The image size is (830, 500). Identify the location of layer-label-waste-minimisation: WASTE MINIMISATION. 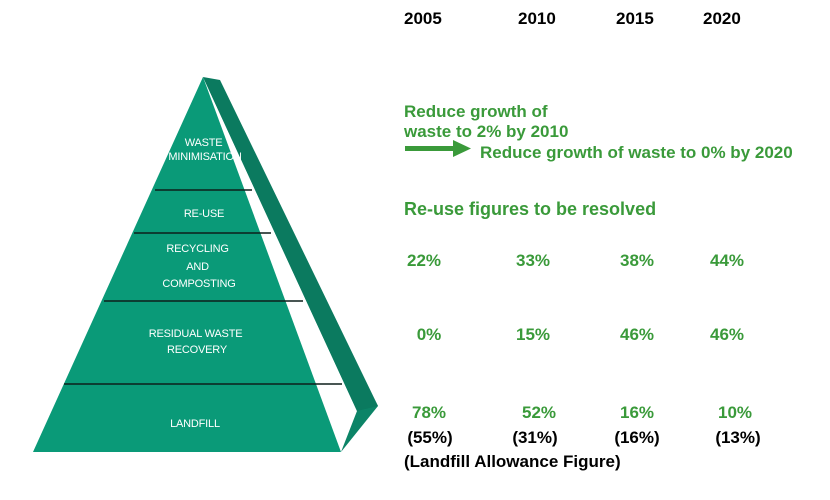
(204, 150).